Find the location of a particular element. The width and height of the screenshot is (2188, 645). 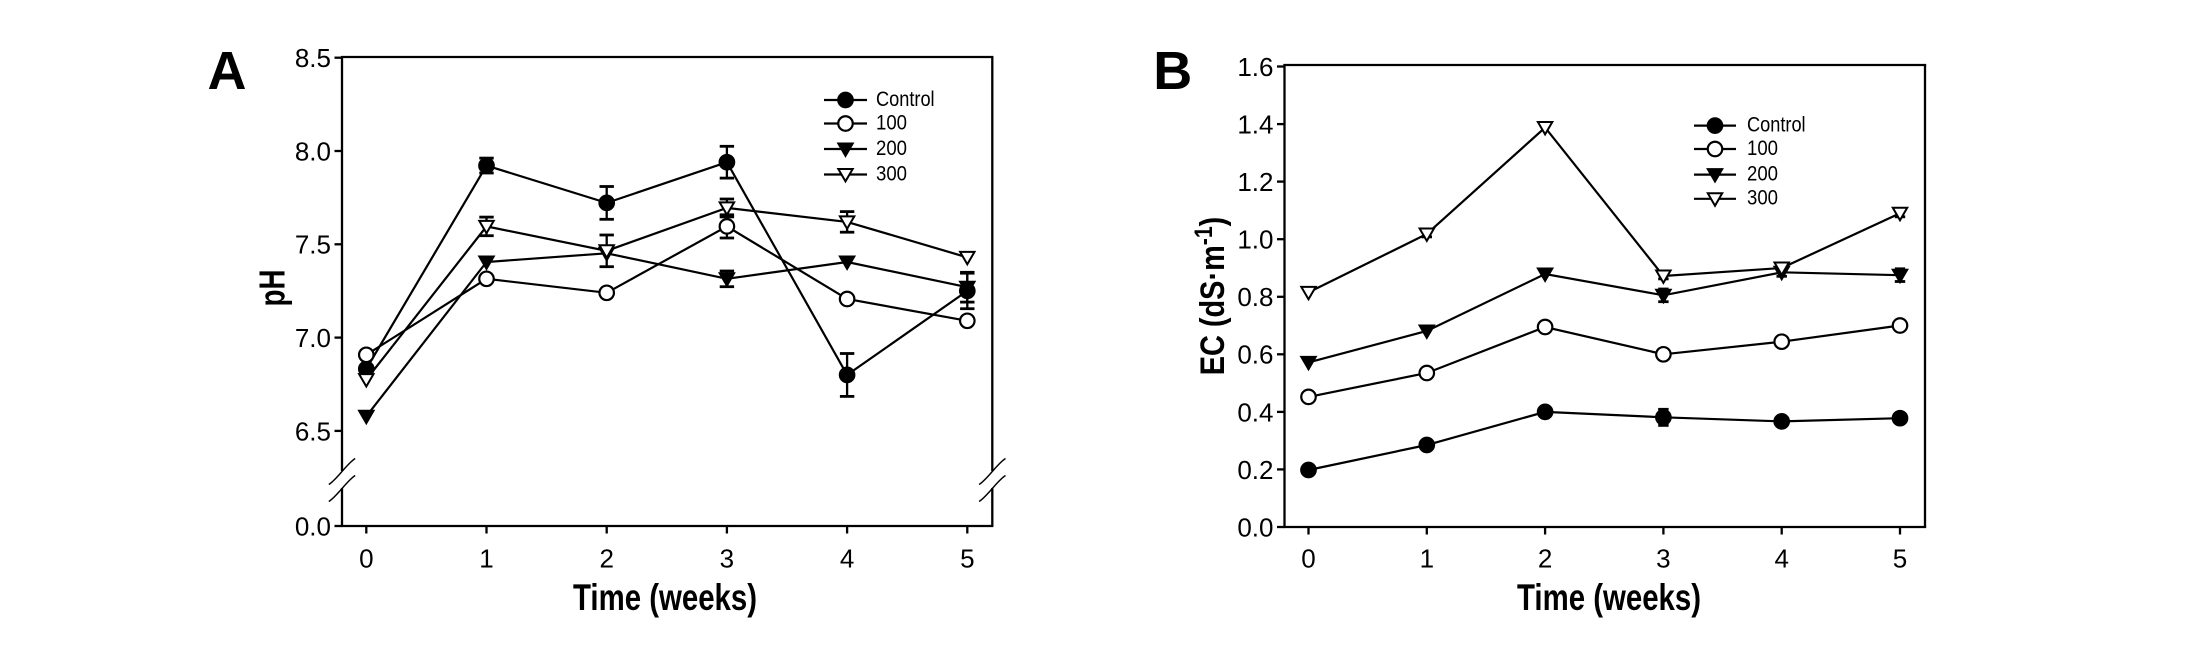

svg-text: 1.0 is located at coordinates (1255, 240).